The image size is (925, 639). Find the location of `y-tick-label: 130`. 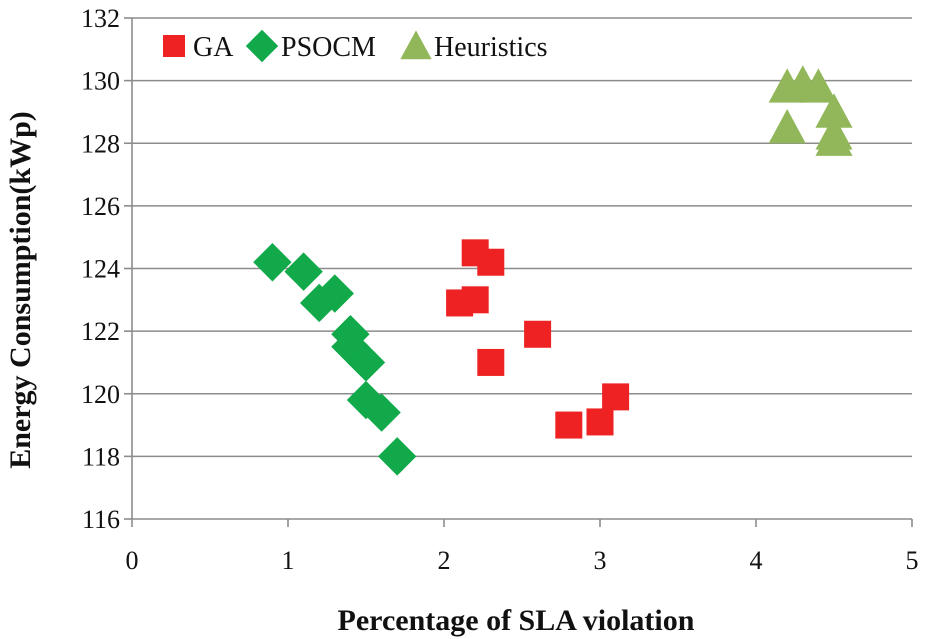

y-tick-label: 130 is located at coordinates (100, 81).